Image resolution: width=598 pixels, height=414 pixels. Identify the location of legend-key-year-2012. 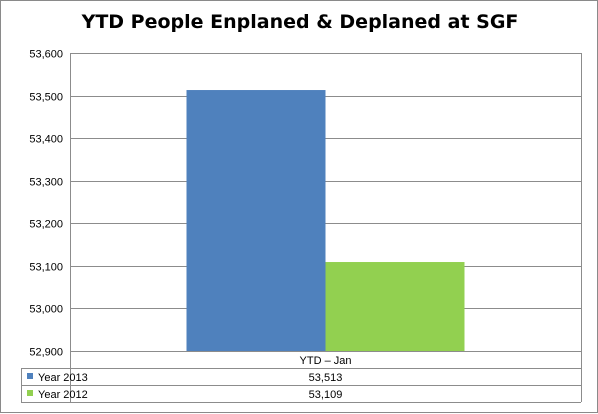
(30, 393).